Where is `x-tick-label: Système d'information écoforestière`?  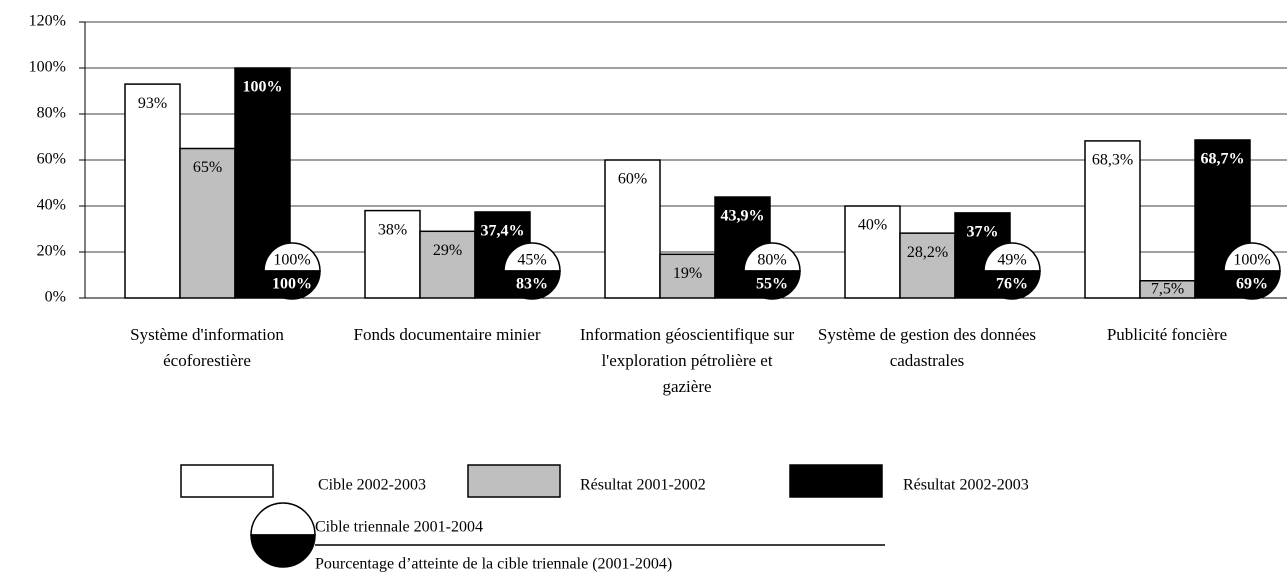
x-tick-label: Système d'information écoforestière is located at coordinates (207, 347).